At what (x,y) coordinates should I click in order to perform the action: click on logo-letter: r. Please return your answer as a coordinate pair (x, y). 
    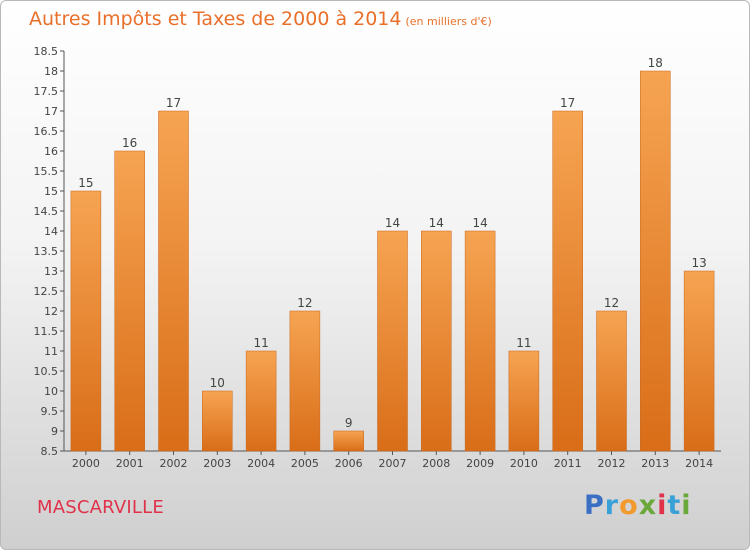
    Looking at the image, I should click on (612, 505).